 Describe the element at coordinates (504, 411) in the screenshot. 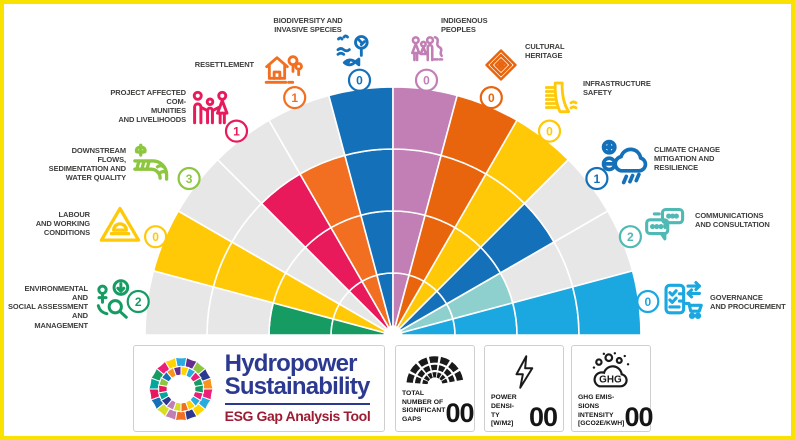

I see `stat-label: POWER DENSI- TY [W/M2]` at that location.